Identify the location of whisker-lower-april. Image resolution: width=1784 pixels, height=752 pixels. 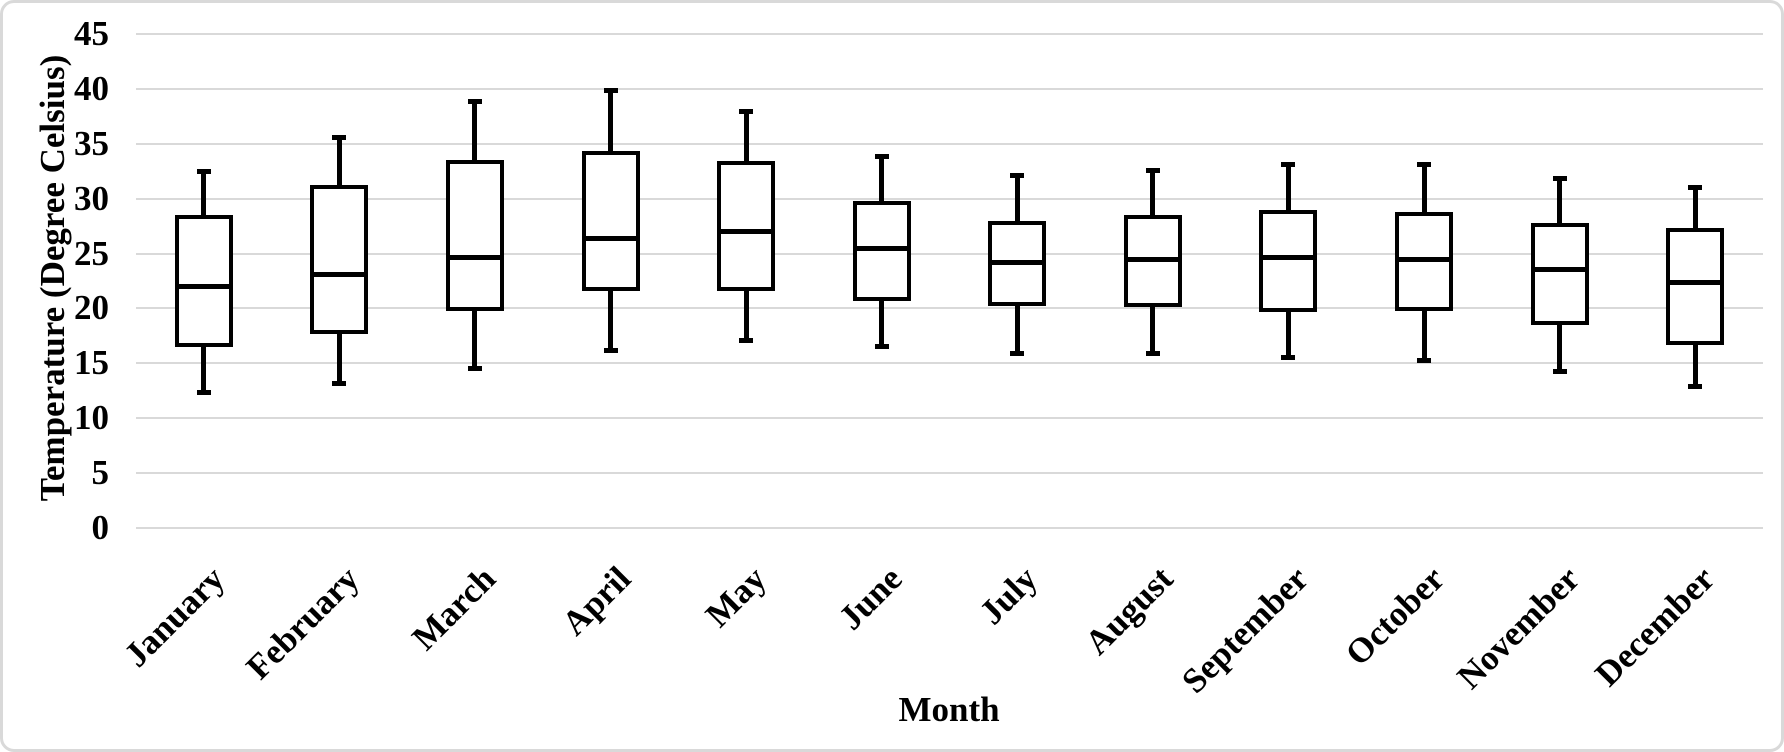
(610, 320).